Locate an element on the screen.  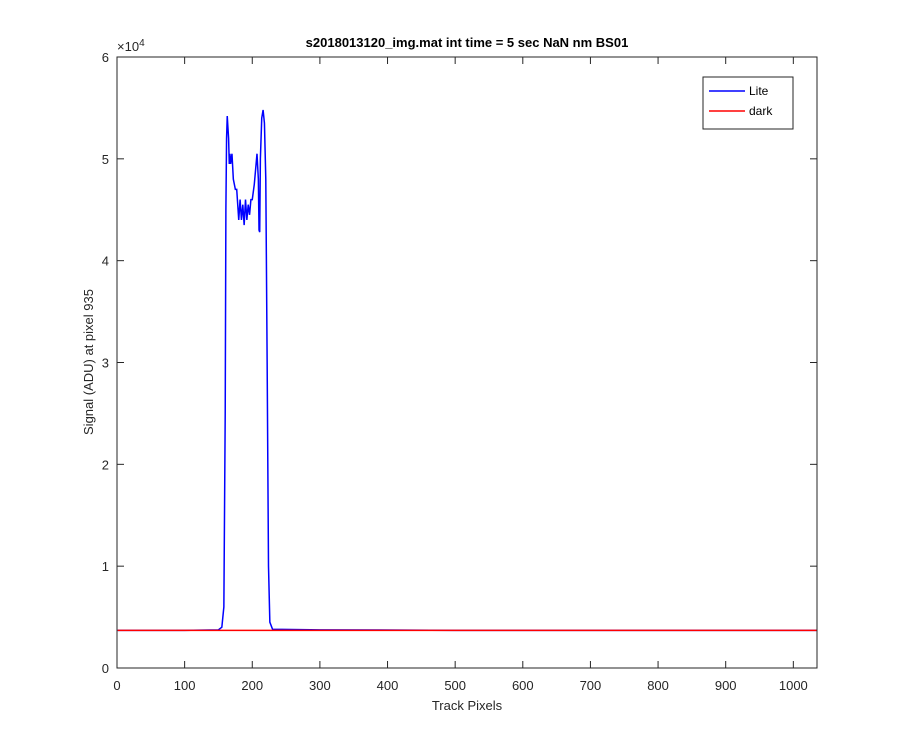
y-tick-label: 6 is located at coordinates (105, 57).